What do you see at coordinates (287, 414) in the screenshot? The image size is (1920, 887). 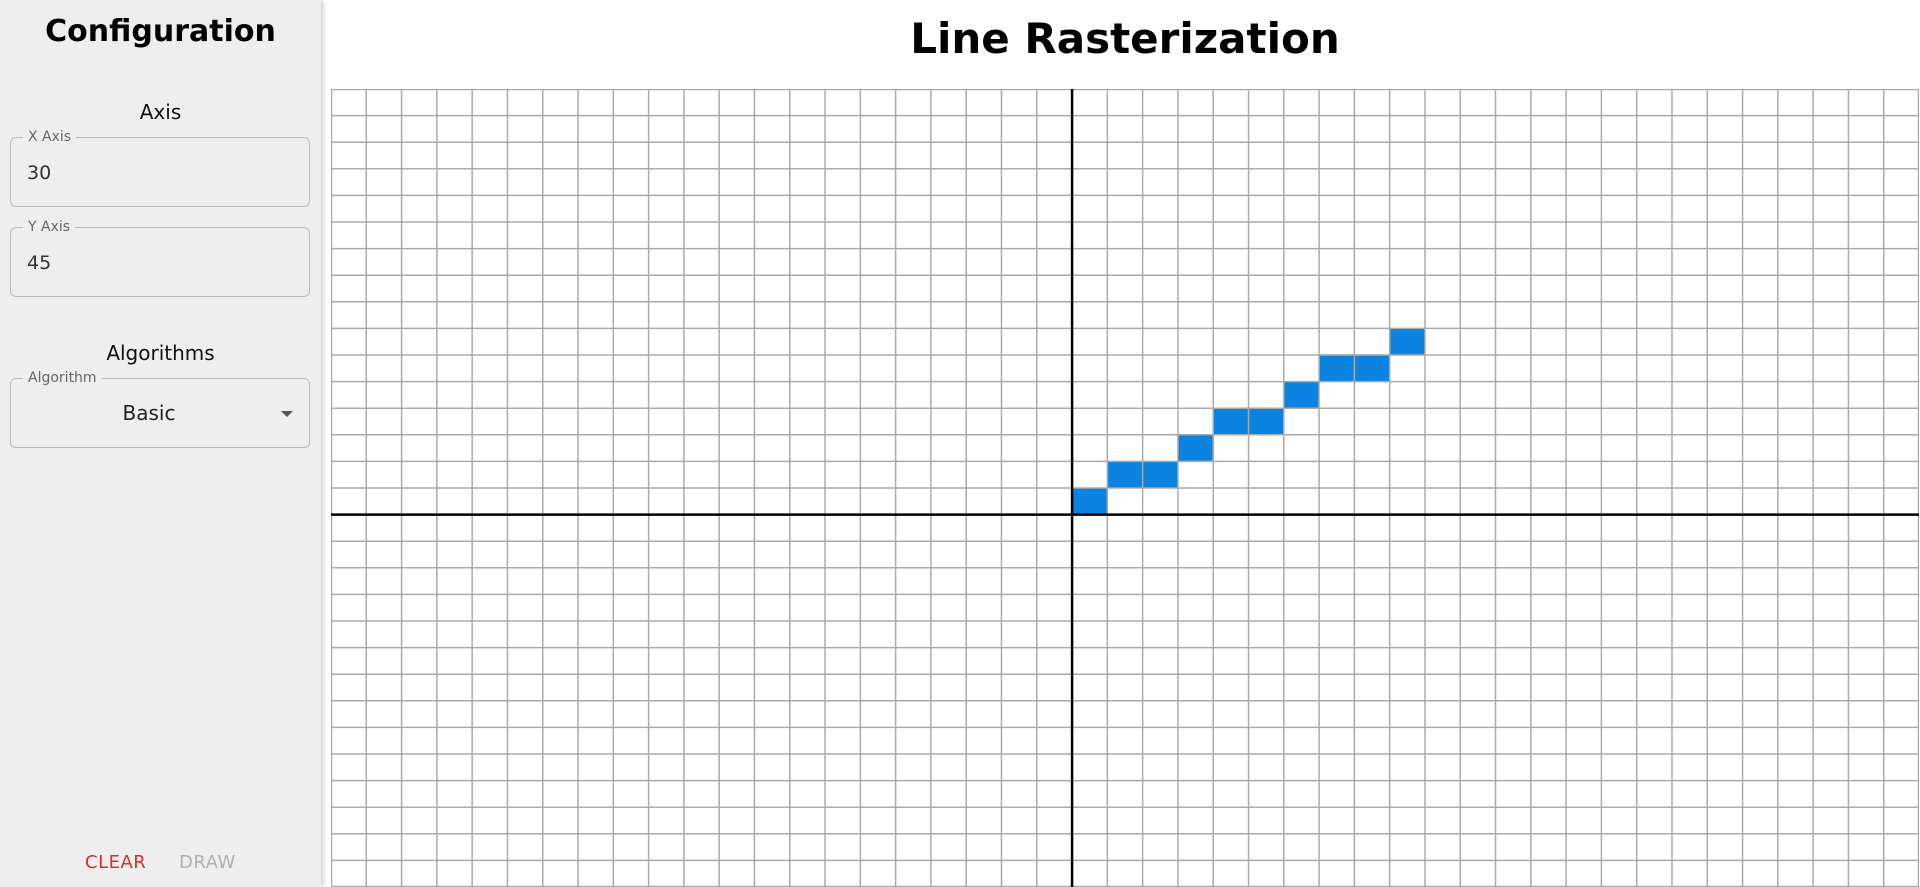 I see `chevron-down-icon` at bounding box center [287, 414].